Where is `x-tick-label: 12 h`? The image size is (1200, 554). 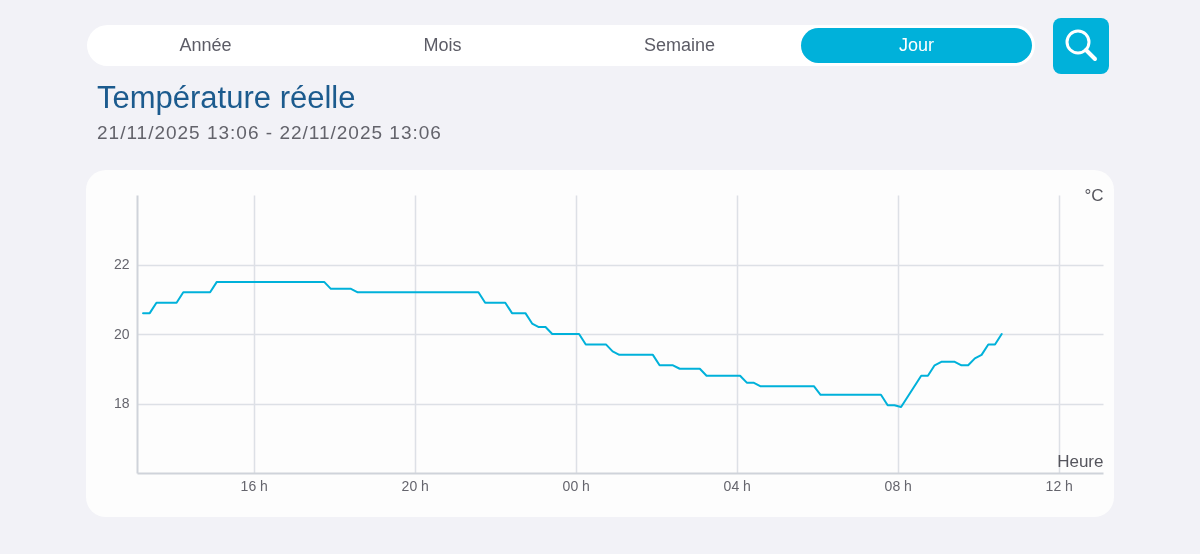 x-tick-label: 12 h is located at coordinates (1059, 485).